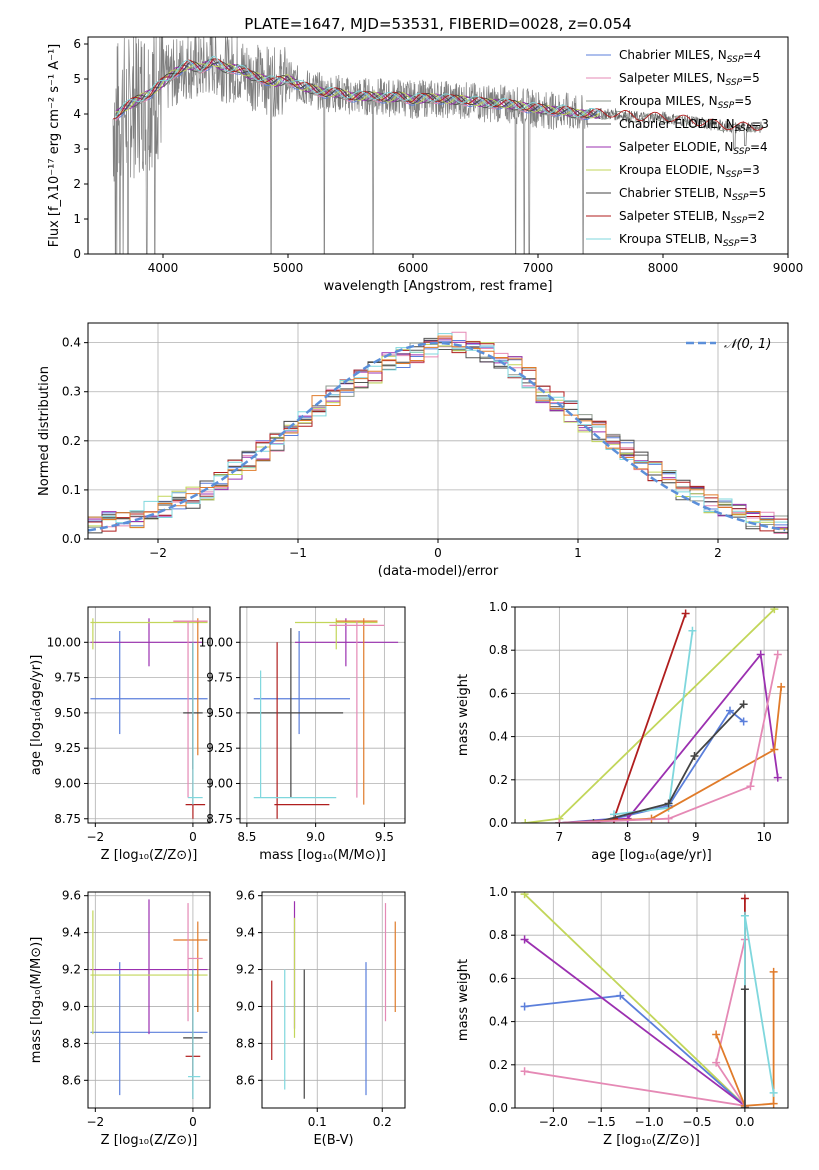 The height and width of the screenshot is (1170, 819). Describe the element at coordinates (333, 1140) in the screenshot. I see `x-axis-label: E(B-V)` at that location.